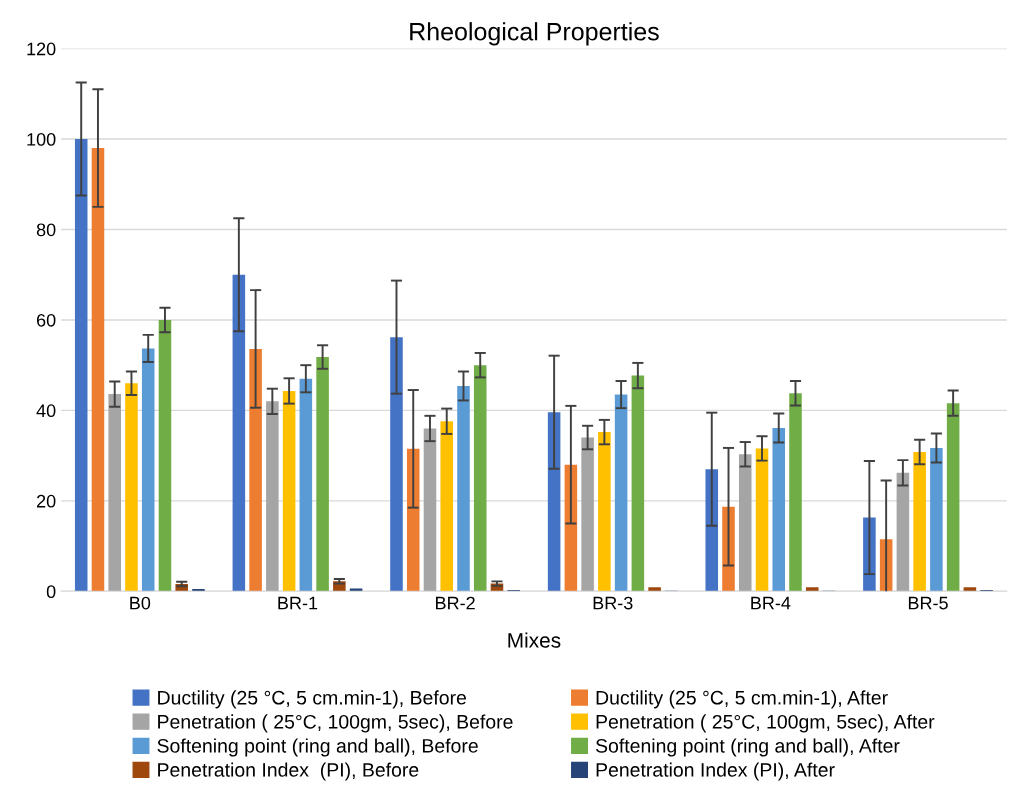 The height and width of the screenshot is (810, 1017). What do you see at coordinates (747, 747) in the screenshot?
I see `legend-label: Softening point (ring and ball), After` at bounding box center [747, 747].